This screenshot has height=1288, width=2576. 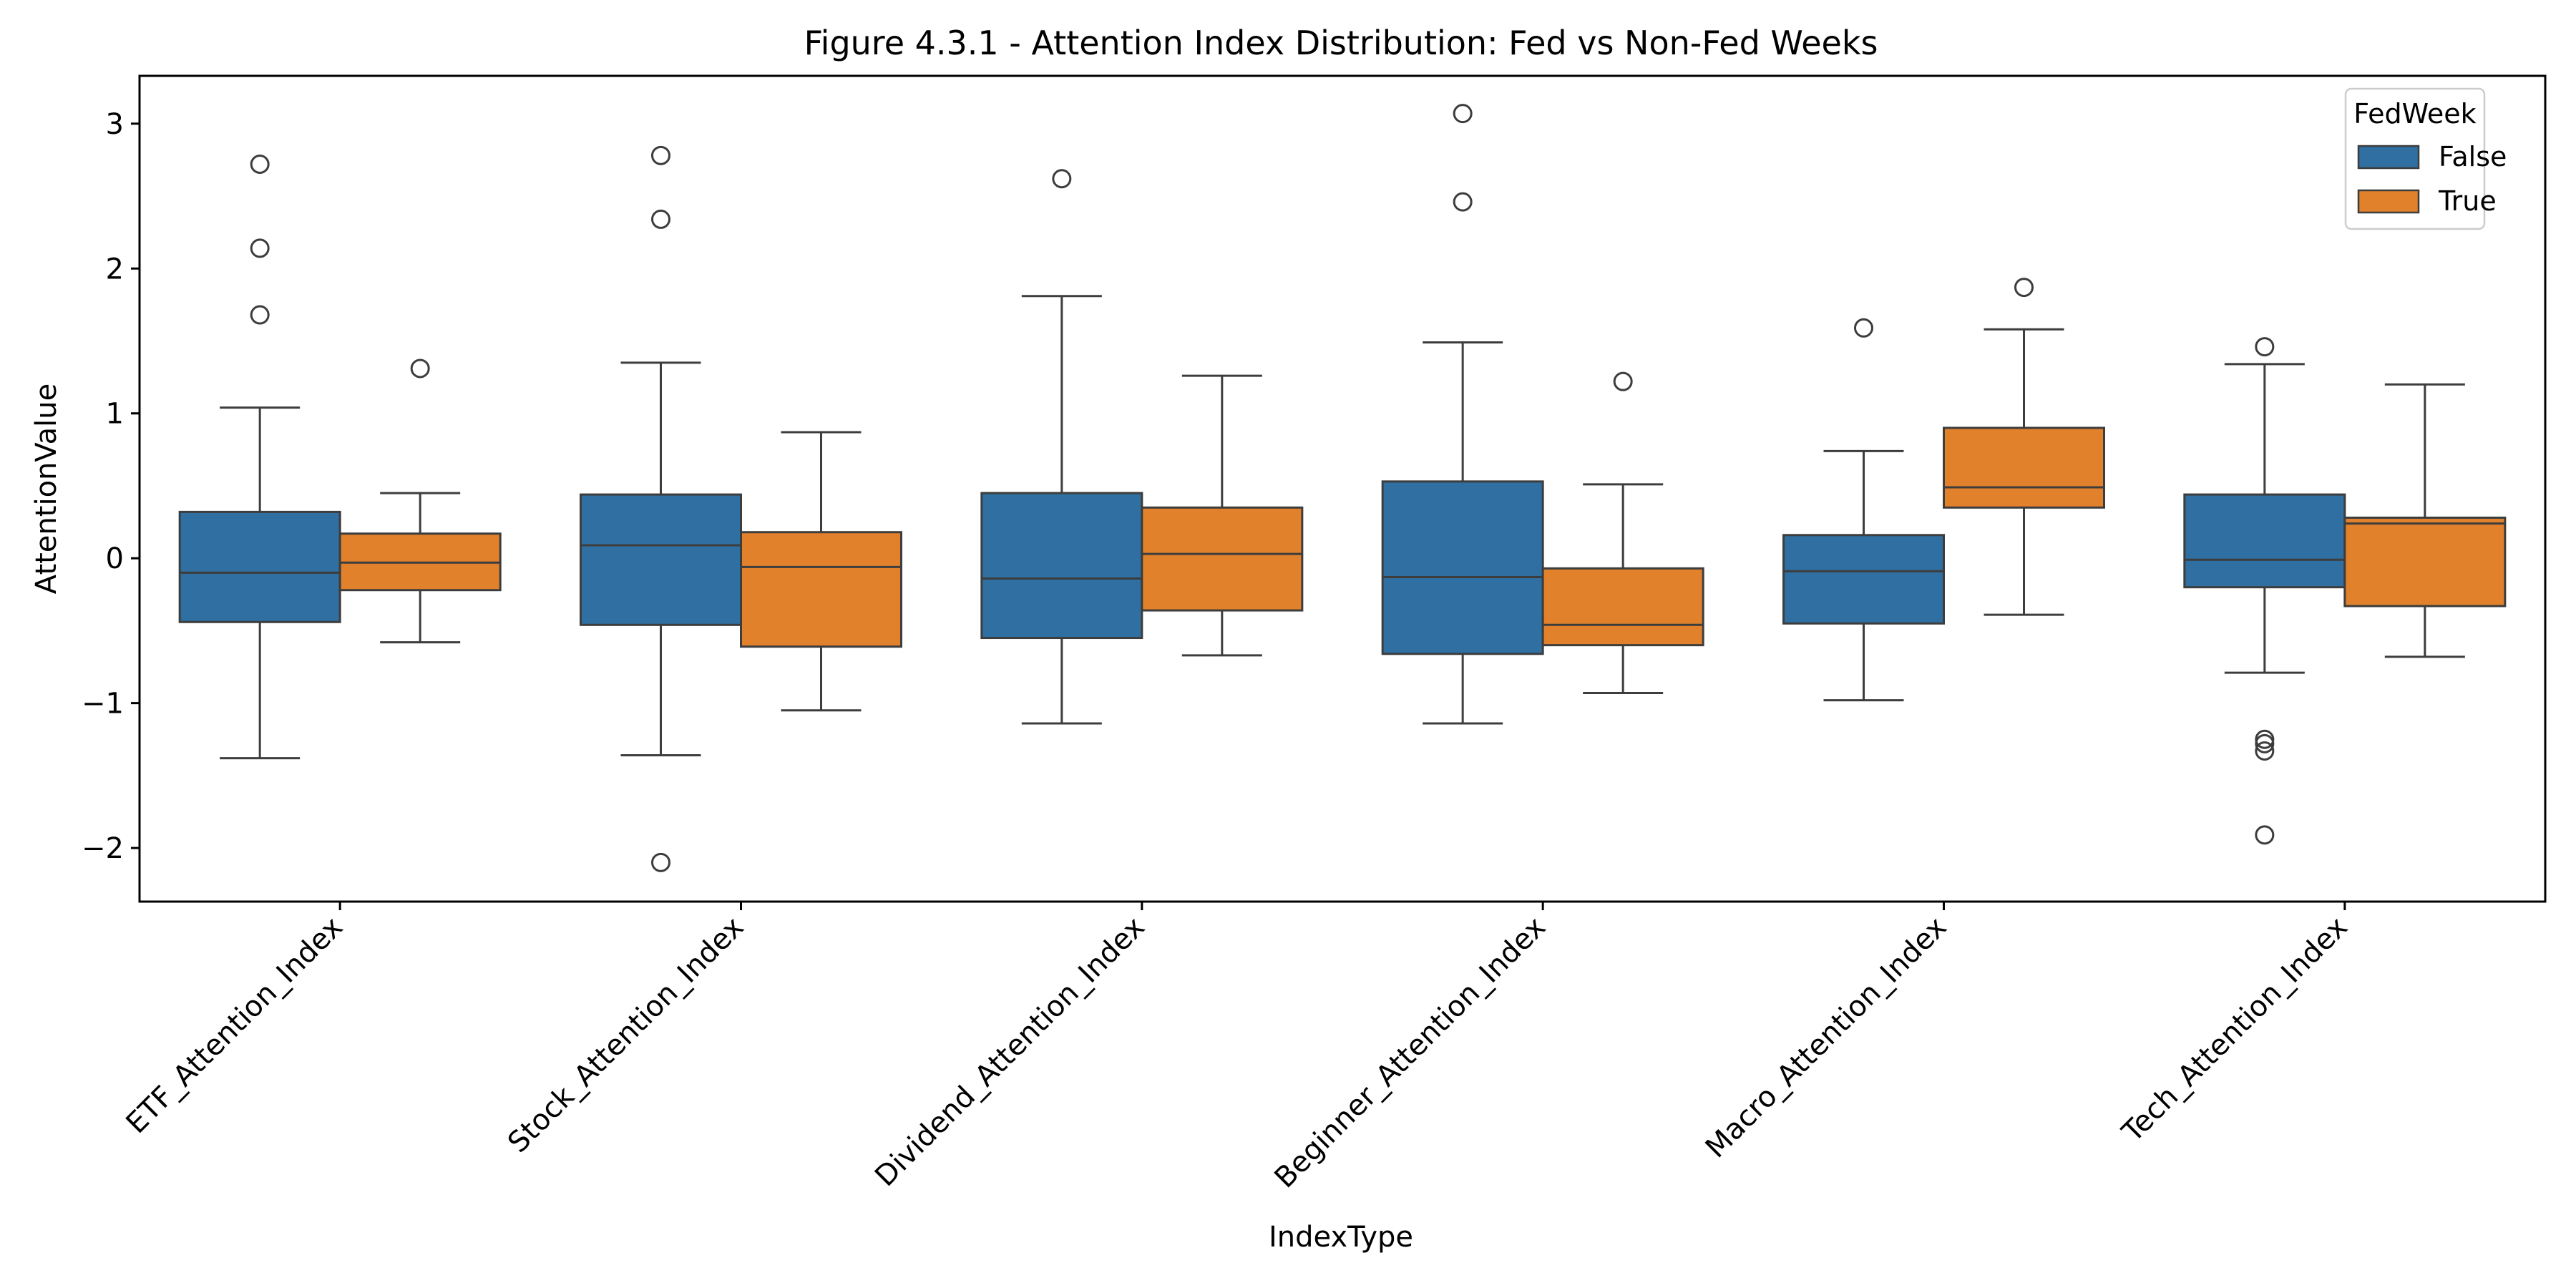 I want to click on x-tick-label: Macro_Attention_Index, so click(x=1826, y=1038).